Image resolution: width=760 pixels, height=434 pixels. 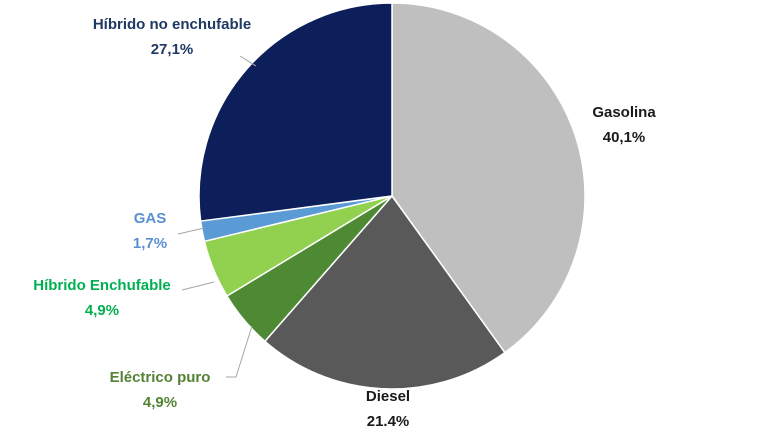 I want to click on slice-label: Gasolina 40,1%, so click(x=623, y=125).